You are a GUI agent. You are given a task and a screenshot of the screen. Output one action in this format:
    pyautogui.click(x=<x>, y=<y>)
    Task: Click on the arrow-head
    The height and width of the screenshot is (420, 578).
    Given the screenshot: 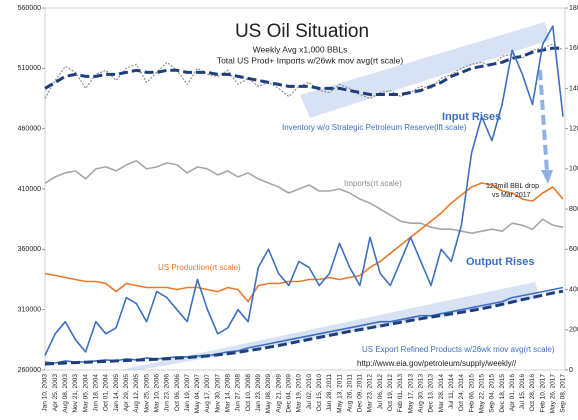 What is the action you would take?
    pyautogui.click(x=547, y=177)
    